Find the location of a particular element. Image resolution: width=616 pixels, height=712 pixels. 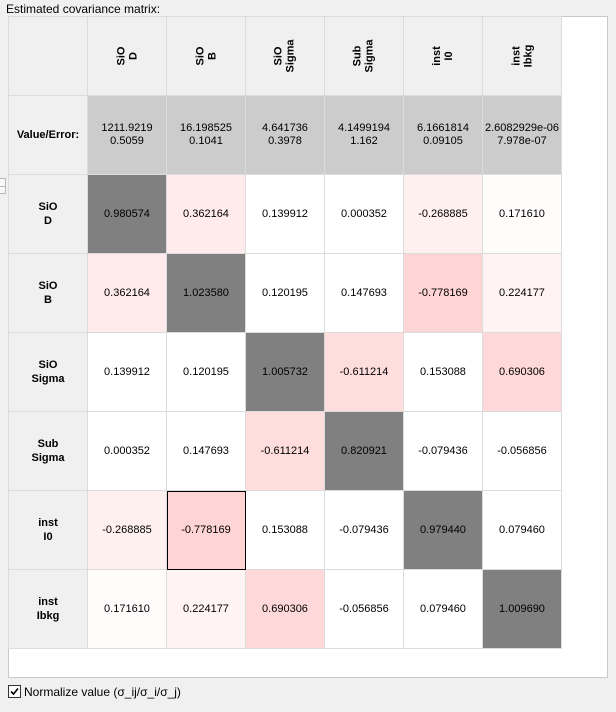

row-header: inst I0 is located at coordinates (48, 530).